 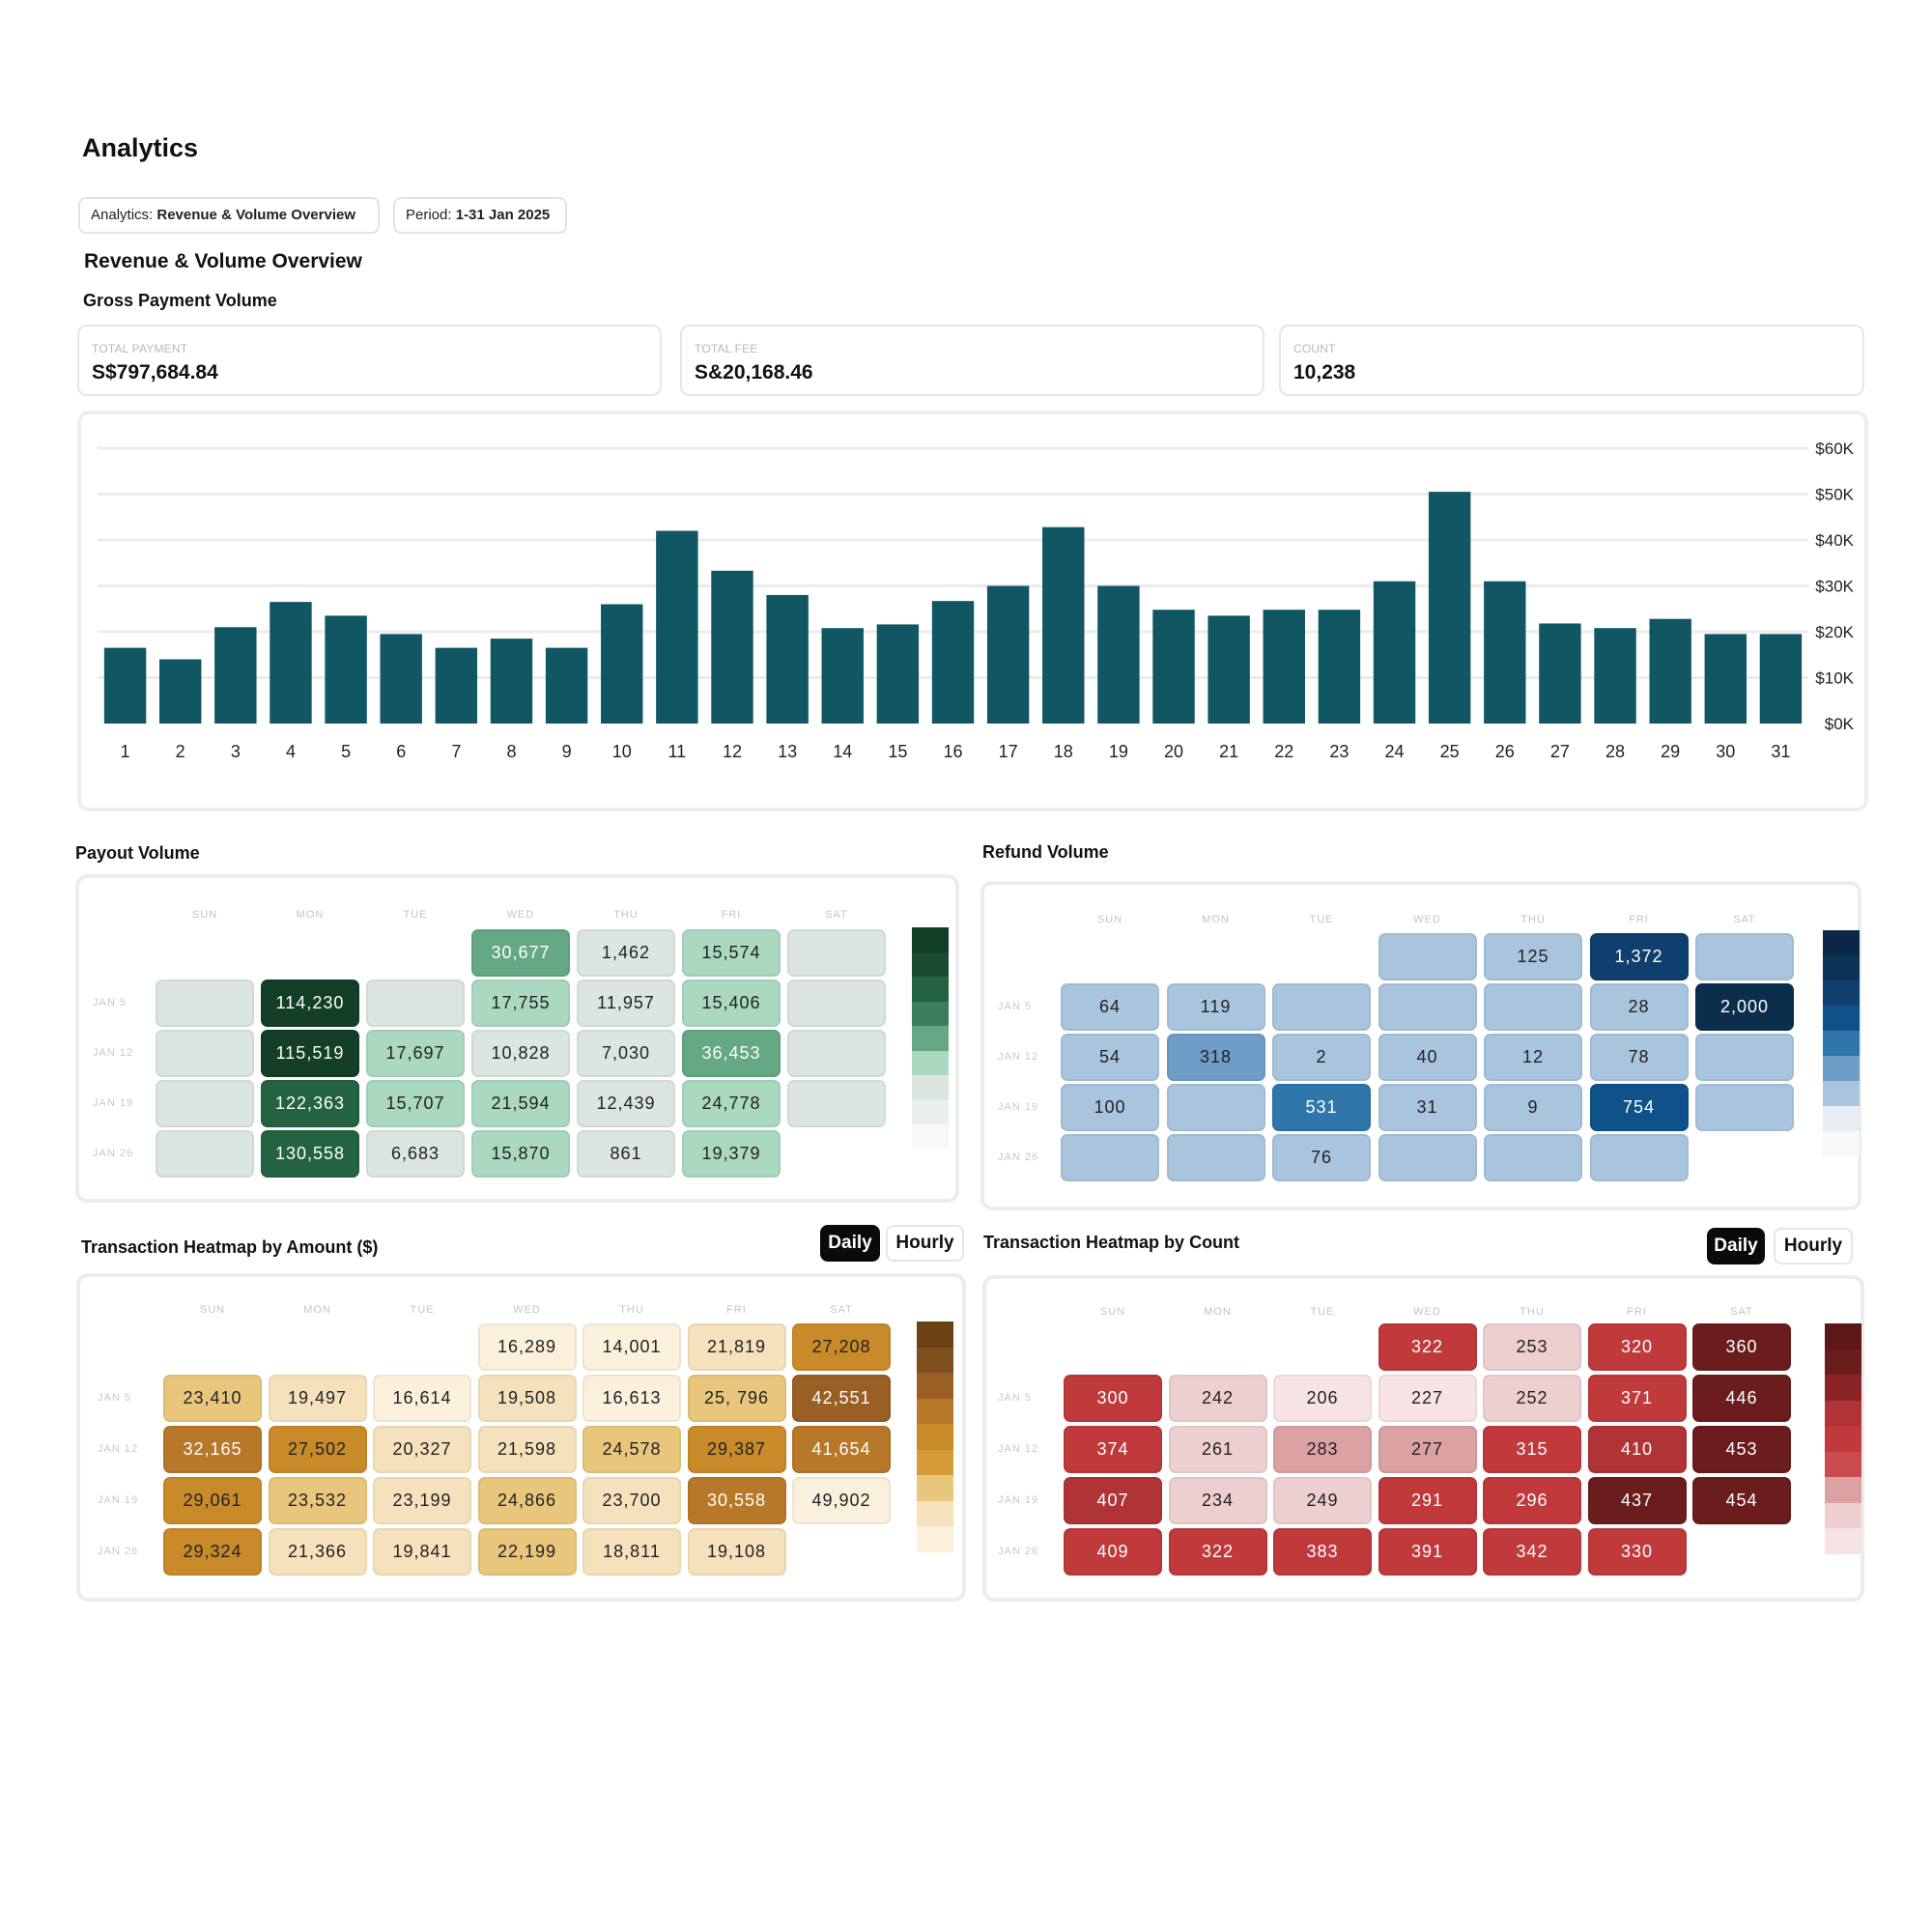 I want to click on refund-cell: 40, so click(x=1427, y=1057).